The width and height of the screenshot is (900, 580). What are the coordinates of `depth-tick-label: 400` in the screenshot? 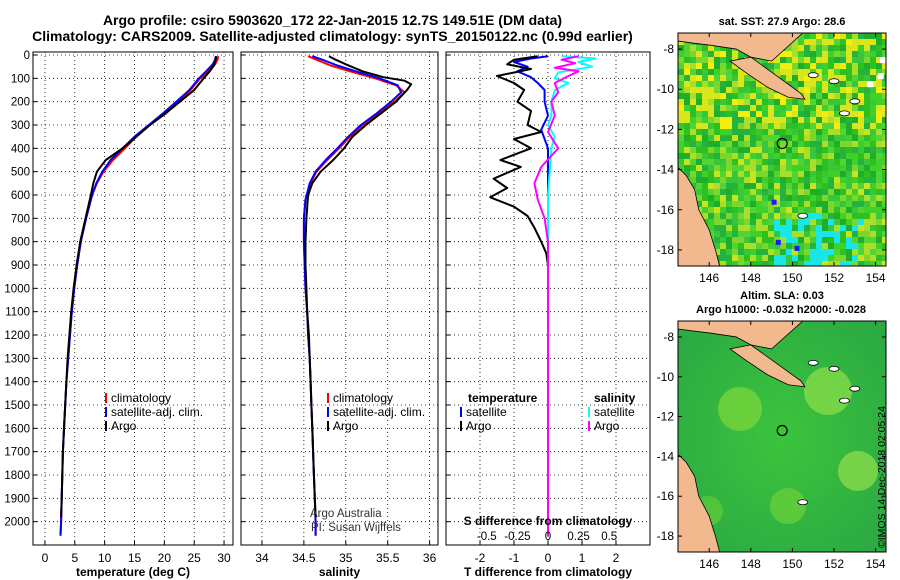 It's located at (20, 149).